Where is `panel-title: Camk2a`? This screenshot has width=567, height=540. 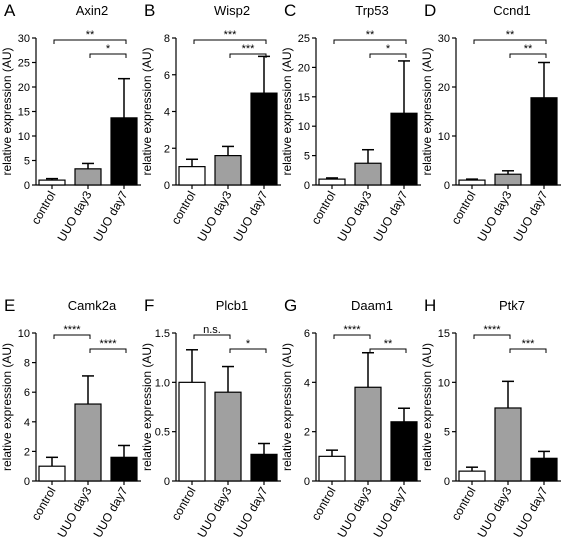
panel-title: Camk2a is located at coordinates (92, 305).